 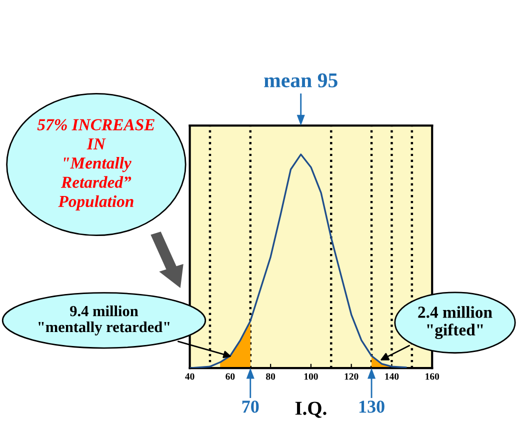 What do you see at coordinates (455, 323) in the screenshot?
I see `annotation: 2.4 million "gifted"` at bounding box center [455, 323].